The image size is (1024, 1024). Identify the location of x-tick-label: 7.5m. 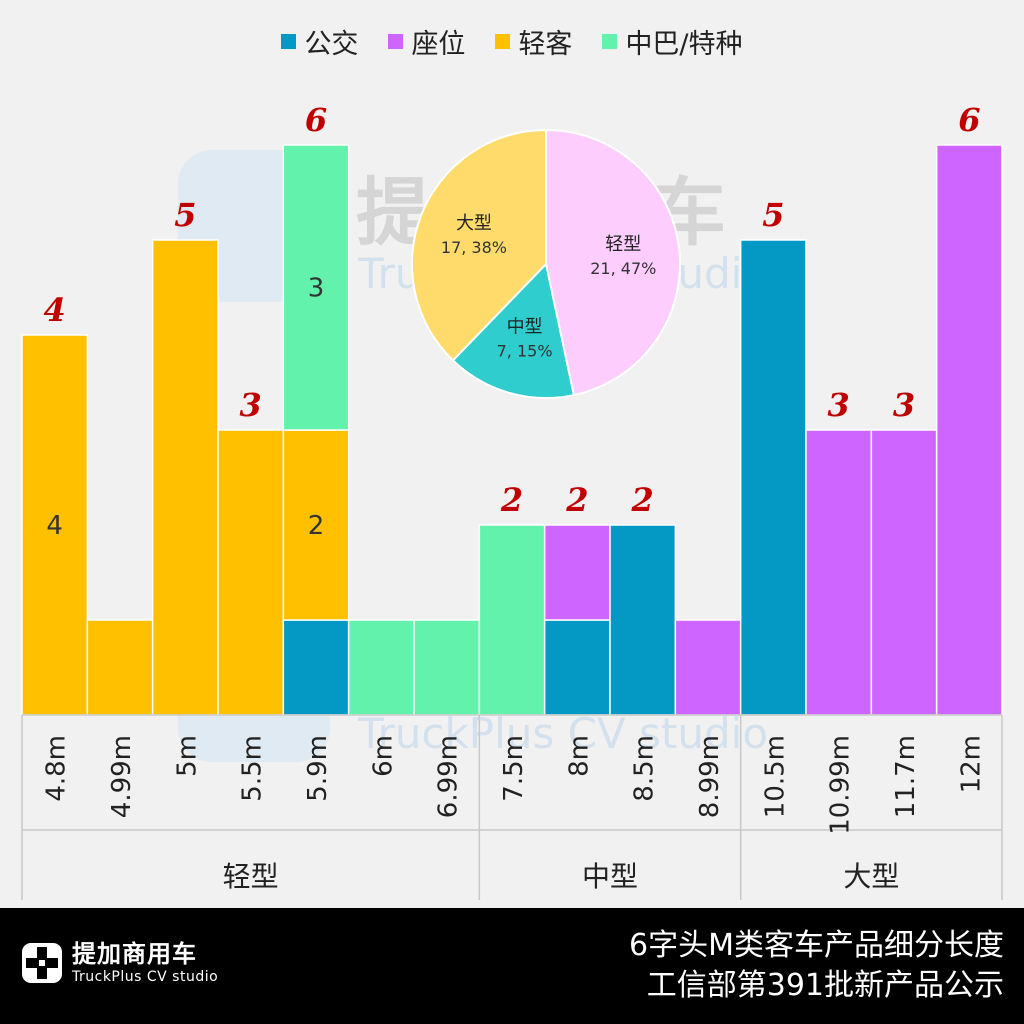
(514, 768).